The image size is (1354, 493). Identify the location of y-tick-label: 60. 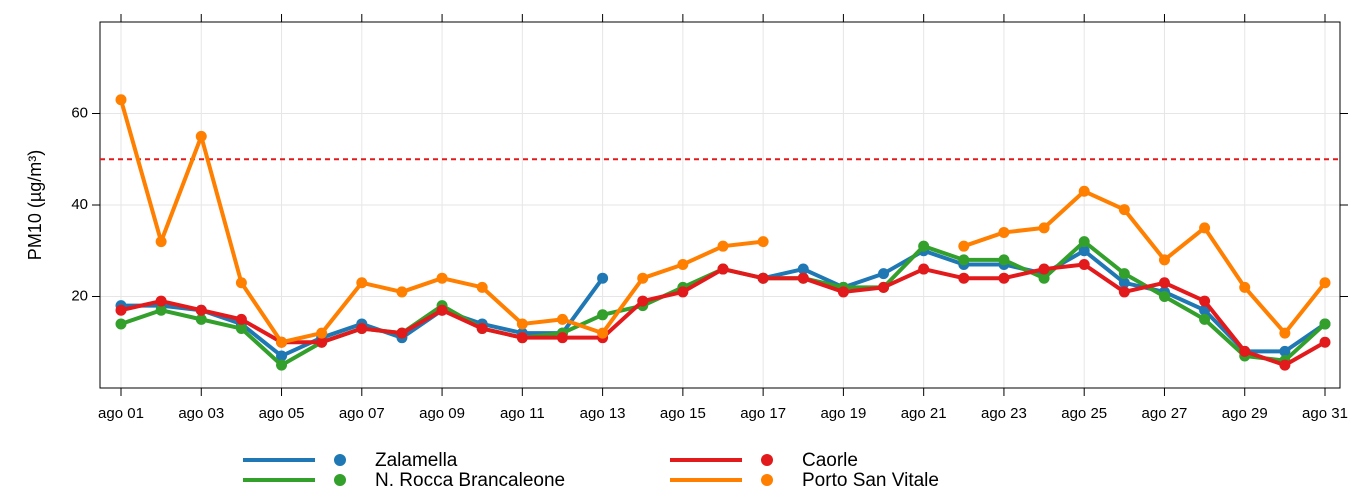
(79, 112).